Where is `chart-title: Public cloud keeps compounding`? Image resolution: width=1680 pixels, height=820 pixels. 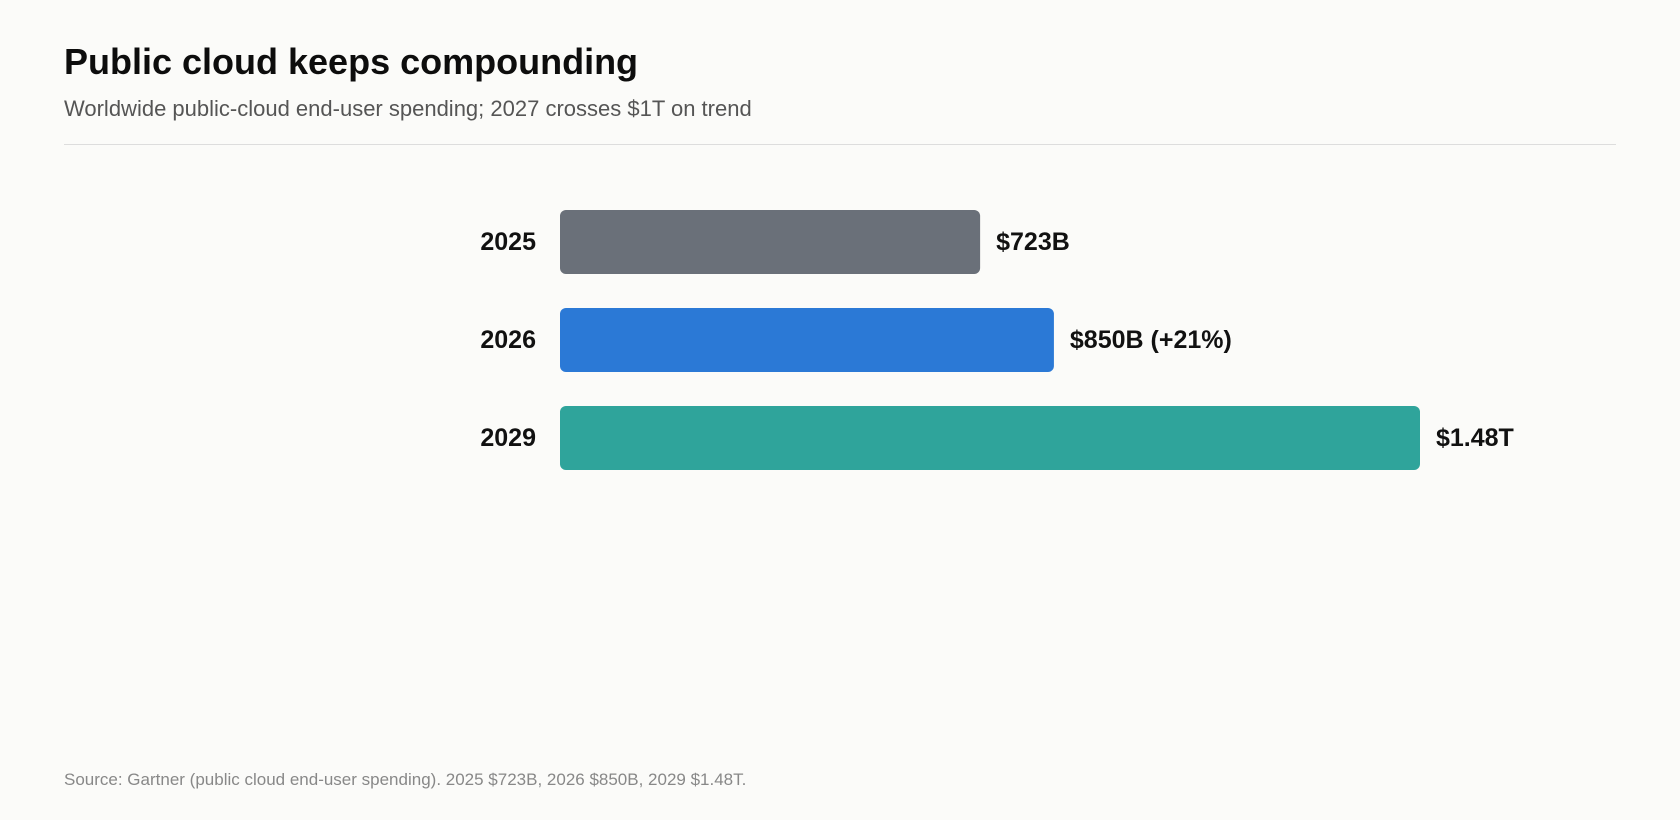
chart-title: Public cloud keeps compounding is located at coordinates (351, 61).